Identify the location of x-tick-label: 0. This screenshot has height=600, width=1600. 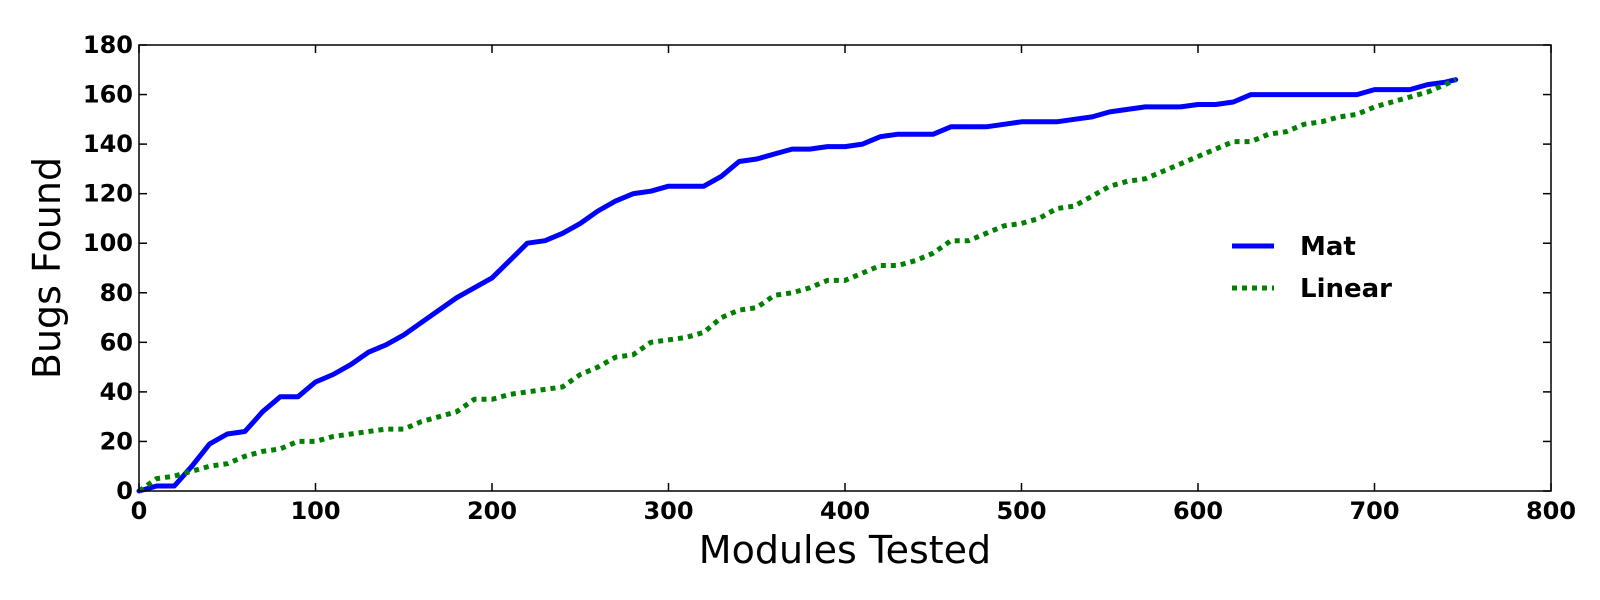
(139, 511).